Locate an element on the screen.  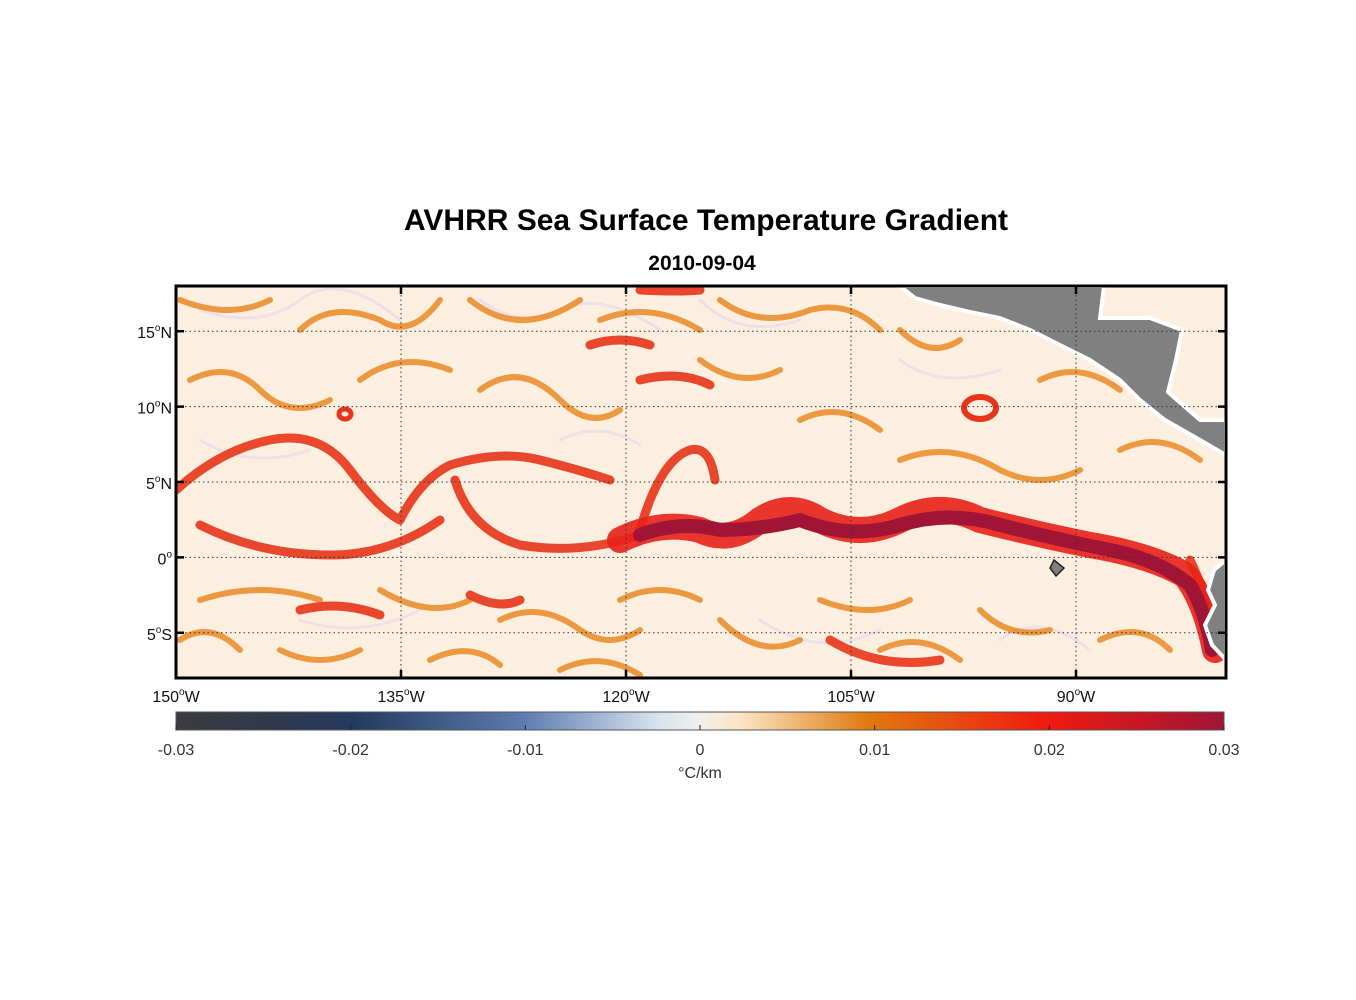
colorbar-units: °C/km is located at coordinates (700, 773).